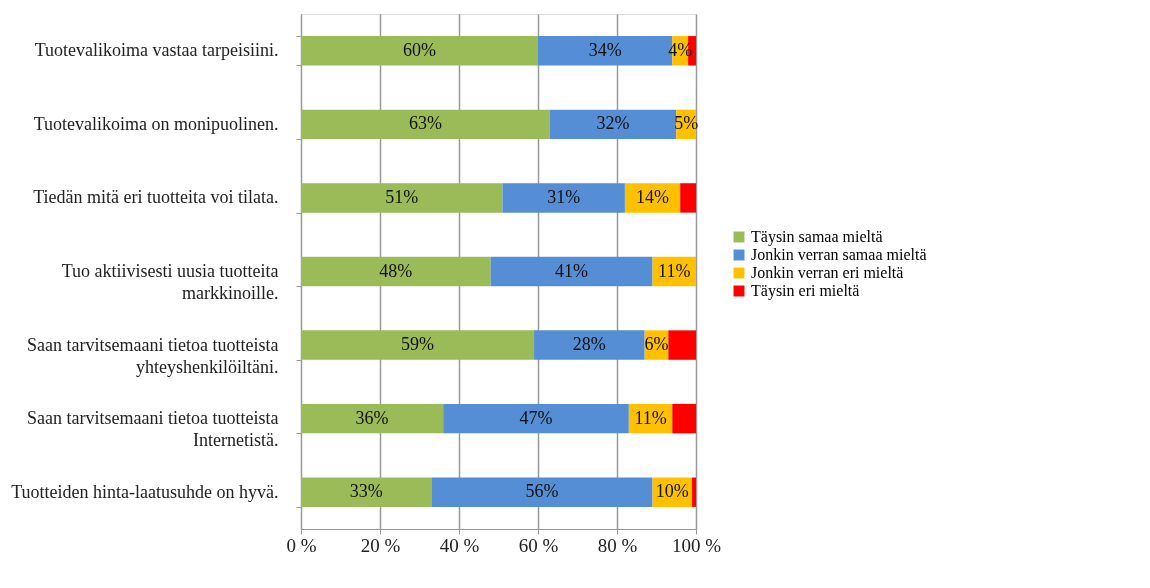  What do you see at coordinates (805, 291) in the screenshot?
I see `legend-label: Täysin eri mieltä` at bounding box center [805, 291].